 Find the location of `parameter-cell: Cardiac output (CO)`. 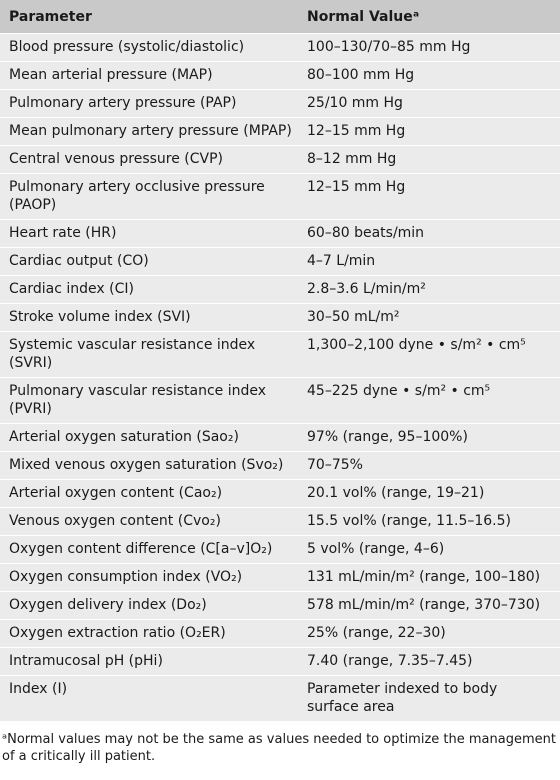

parameter-cell: Cardiac output (CO) is located at coordinates (151, 261).